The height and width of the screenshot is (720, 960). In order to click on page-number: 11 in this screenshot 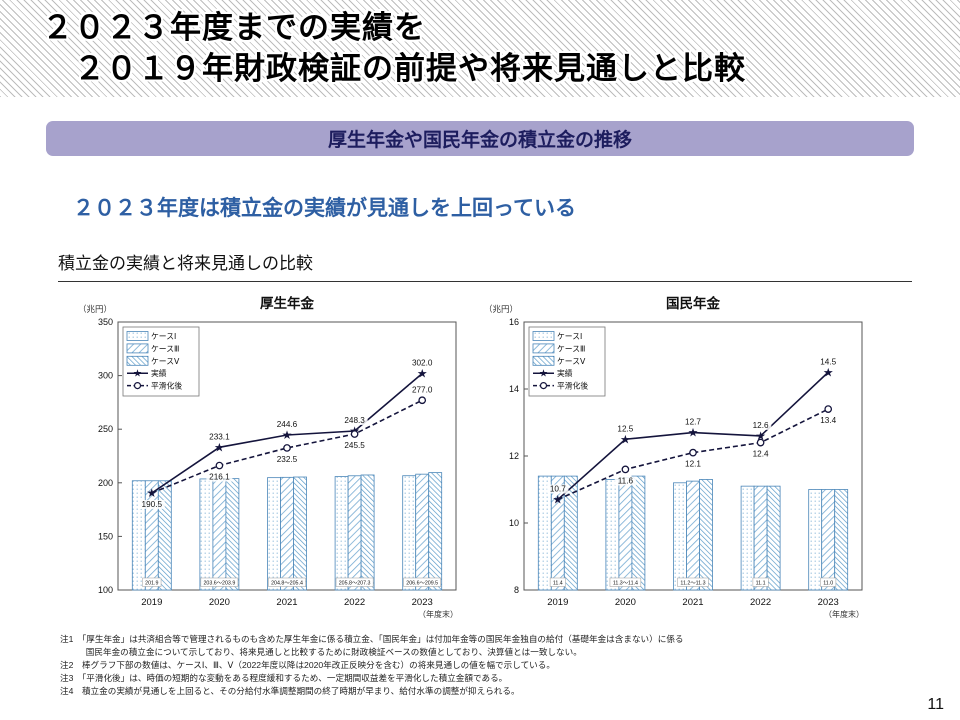, I will do `click(935, 704)`.